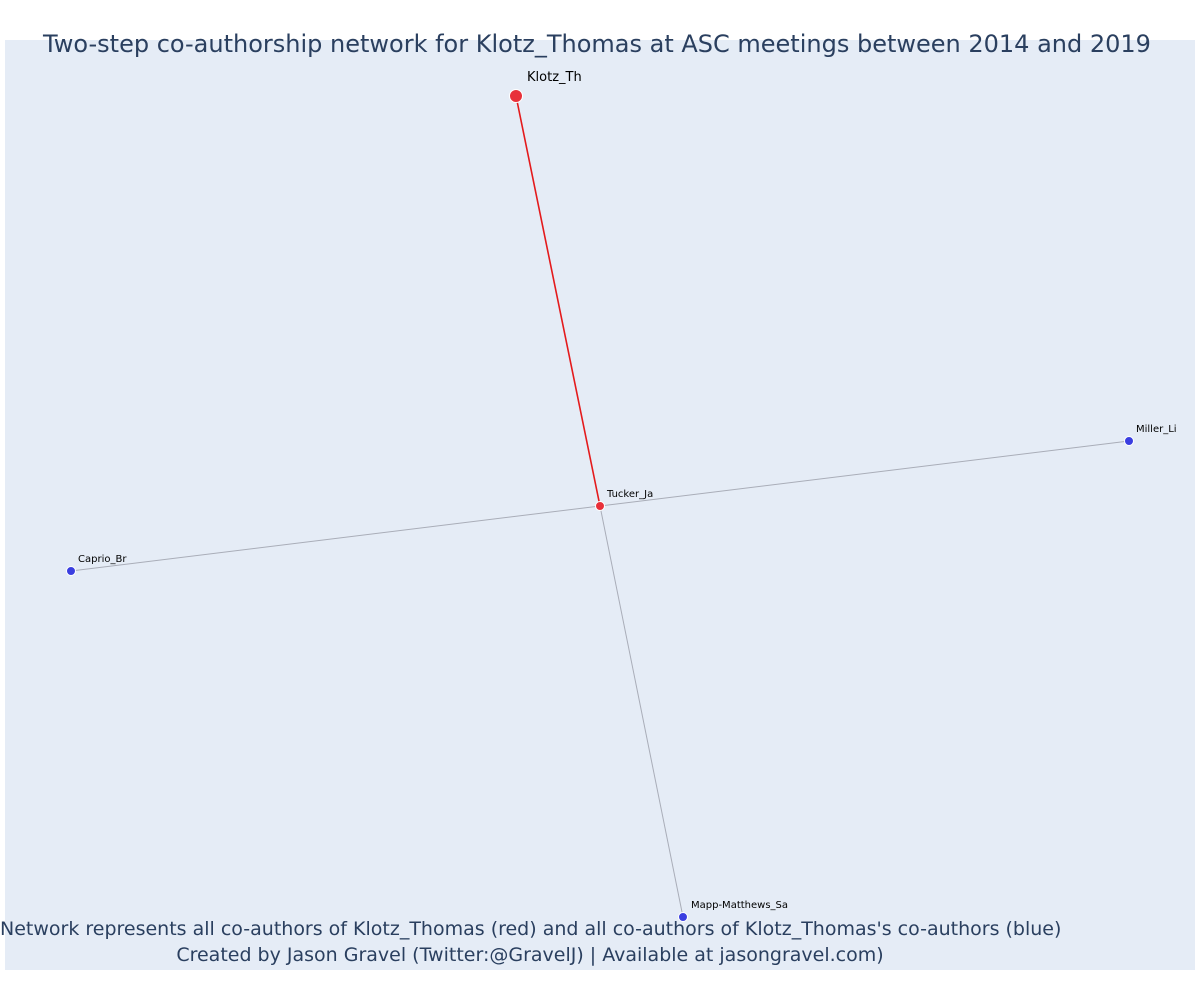 This screenshot has height=1000, width=1200. I want to click on node-label-Miller_Li: Miller_Li, so click(1156, 429).